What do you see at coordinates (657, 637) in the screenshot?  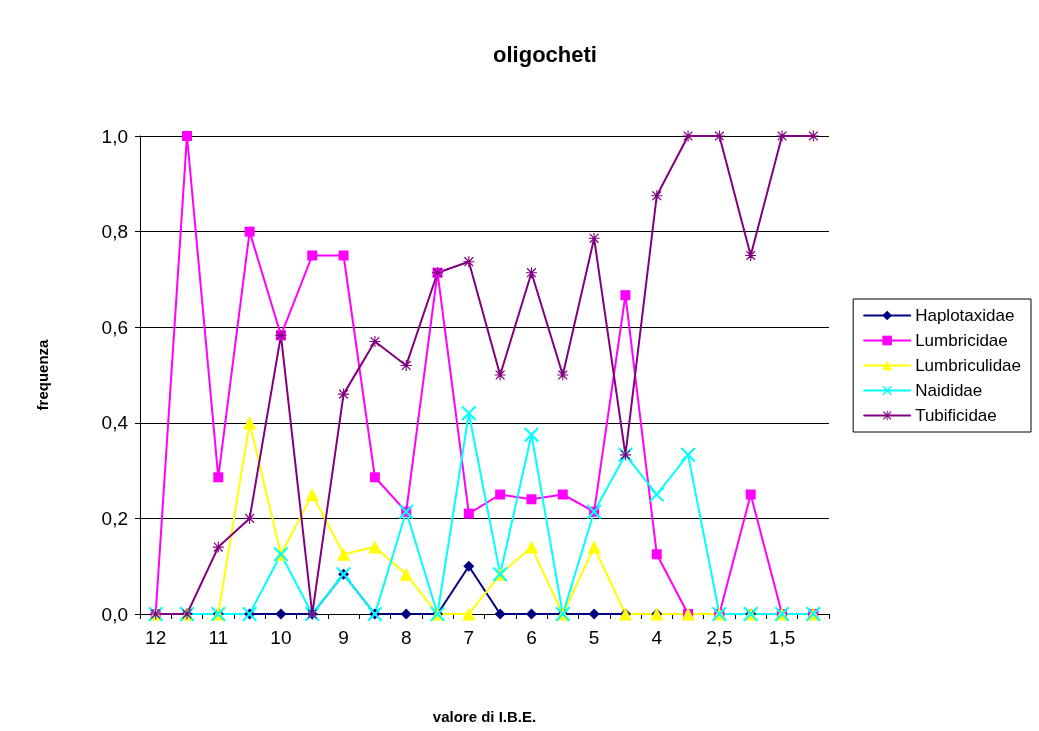 I see `x-tick-label: 4` at bounding box center [657, 637].